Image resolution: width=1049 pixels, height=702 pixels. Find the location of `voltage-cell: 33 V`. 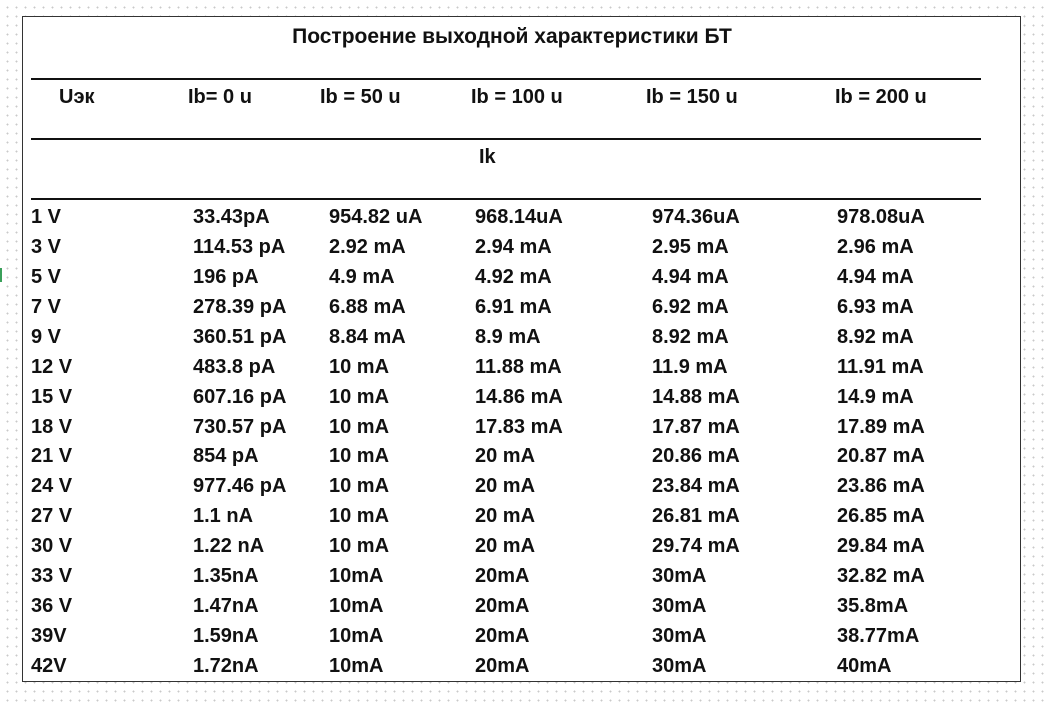

voltage-cell: 33 V is located at coordinates (52, 576).